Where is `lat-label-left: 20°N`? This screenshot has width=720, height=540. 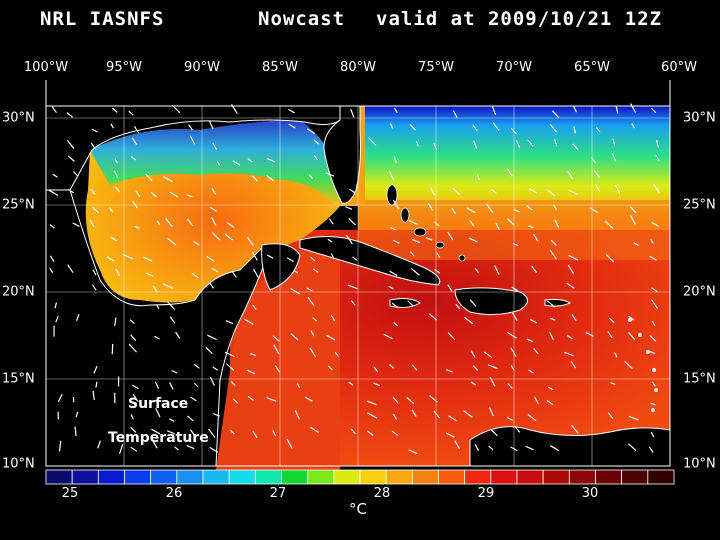
lat-label-left: 20°N is located at coordinates (18, 292).